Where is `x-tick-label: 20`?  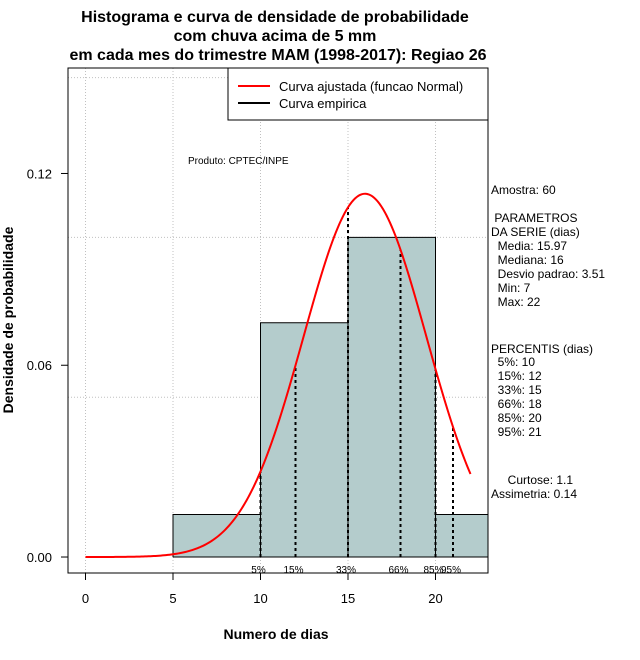
x-tick-label: 20 is located at coordinates (435, 598).